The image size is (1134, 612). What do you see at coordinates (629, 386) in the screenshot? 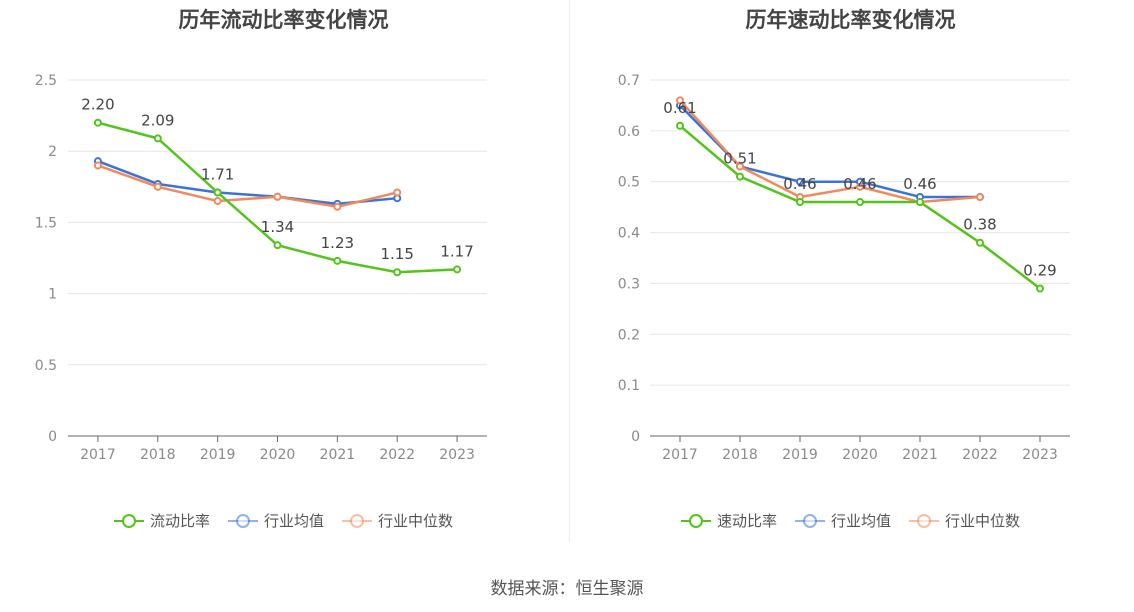
I see `y-tick-label: 0.1` at bounding box center [629, 386].